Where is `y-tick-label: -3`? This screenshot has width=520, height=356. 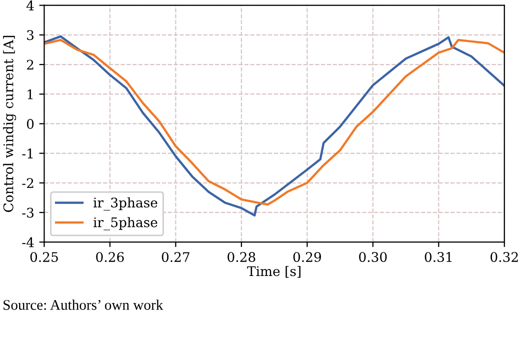
y-tick-label: -3 is located at coordinates (28, 213).